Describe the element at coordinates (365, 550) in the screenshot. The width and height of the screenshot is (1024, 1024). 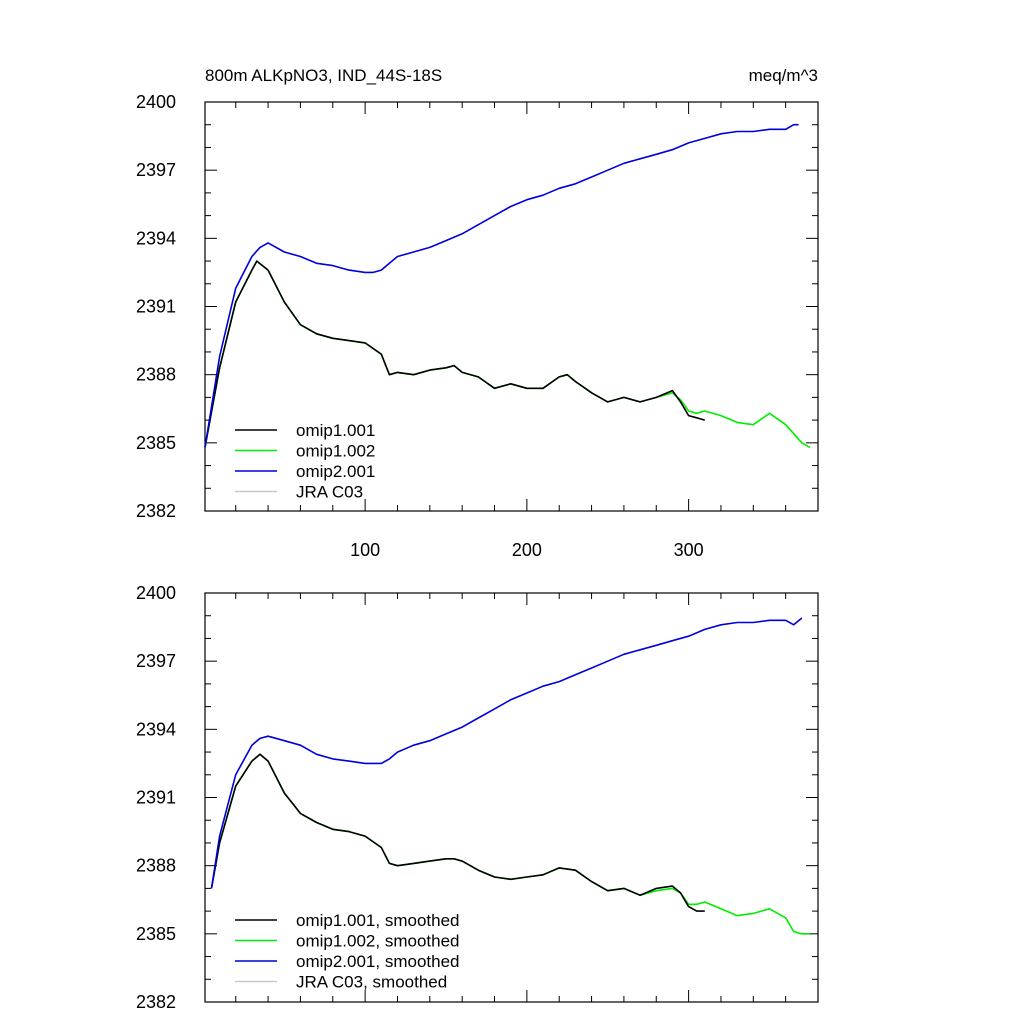
I see `x-tick-label: 100` at that location.